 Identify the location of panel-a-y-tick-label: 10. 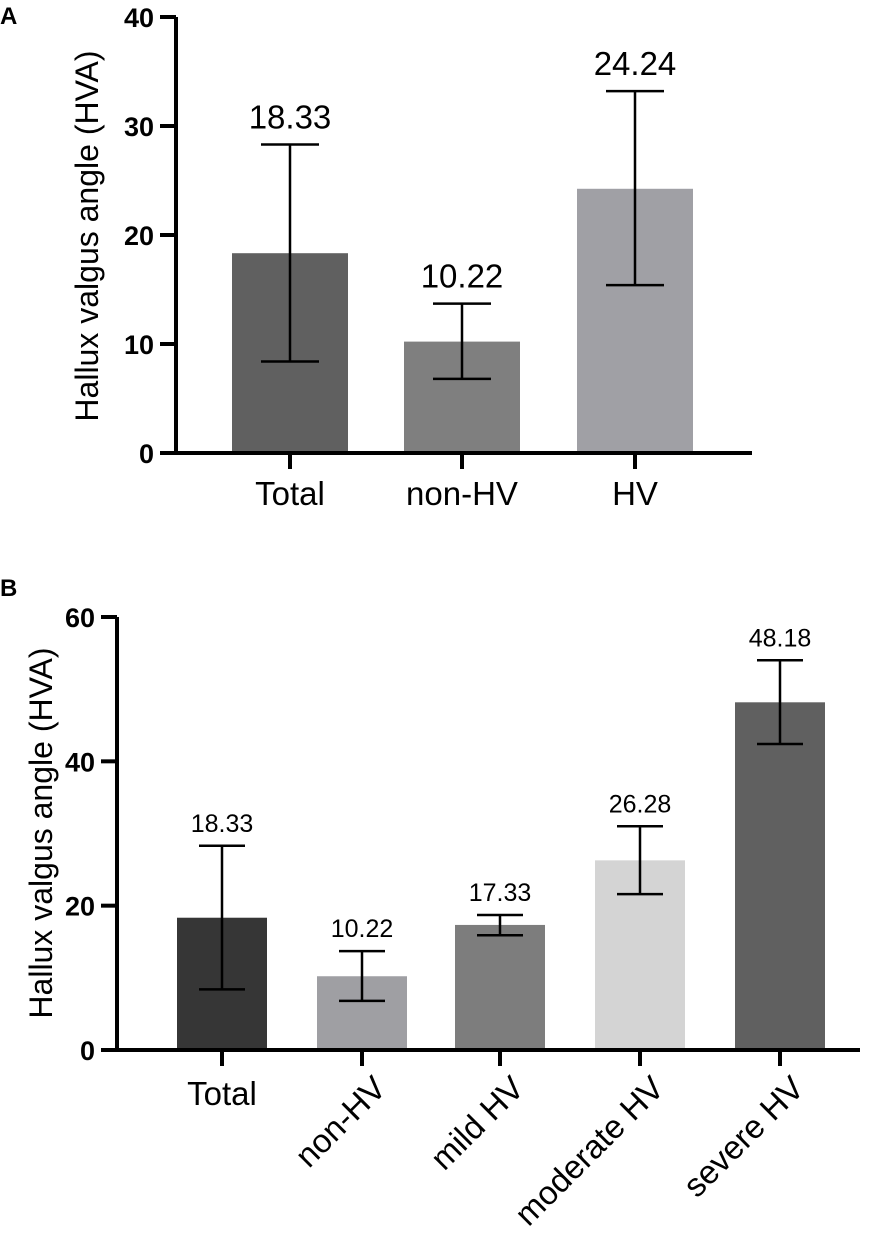
(139, 345).